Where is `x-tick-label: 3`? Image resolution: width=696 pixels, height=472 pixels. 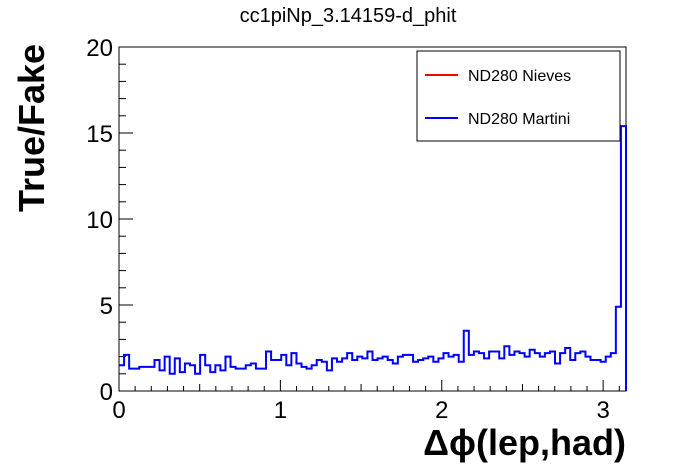 x-tick-label: 3 is located at coordinates (602, 410).